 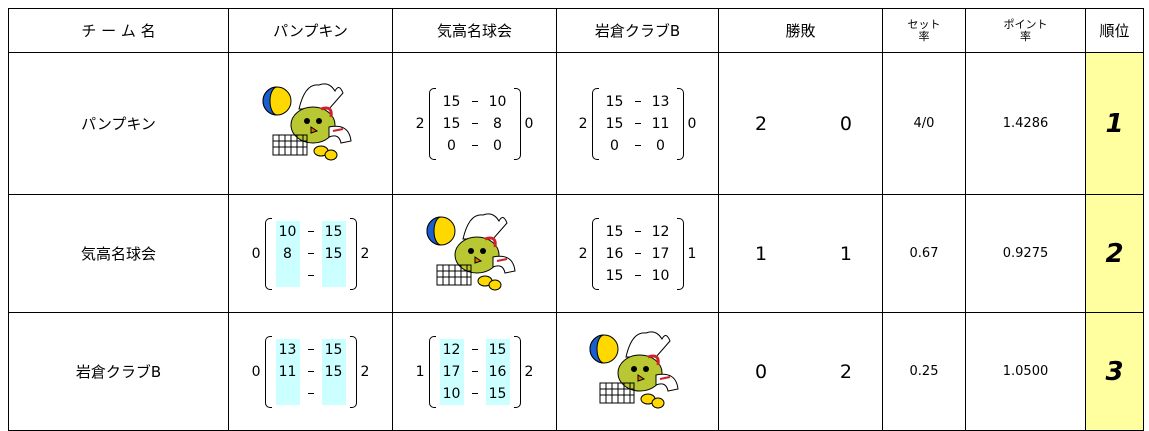 What do you see at coordinates (761, 123) in the screenshot?
I see `wins: 2` at bounding box center [761, 123].